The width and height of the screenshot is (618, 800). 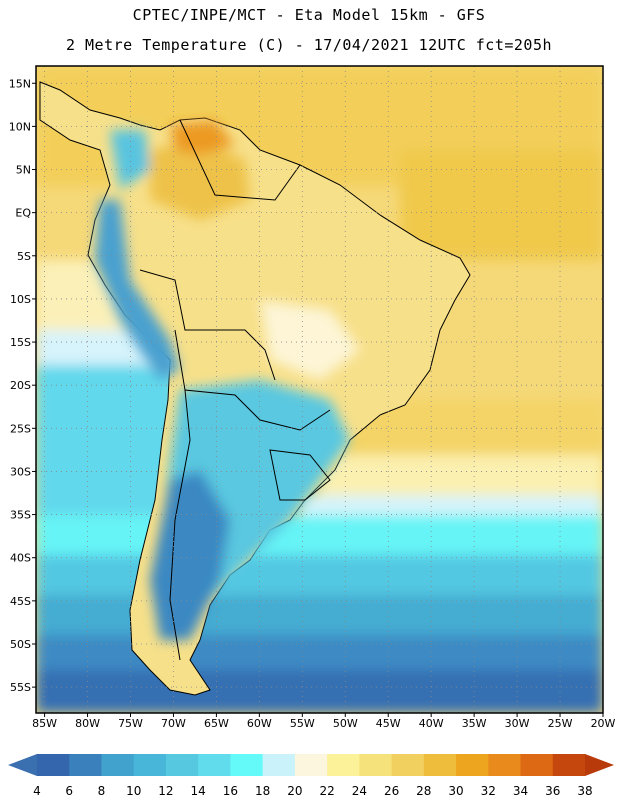 What do you see at coordinates (294, 791) in the screenshot?
I see `colorbar-label: 20` at bounding box center [294, 791].